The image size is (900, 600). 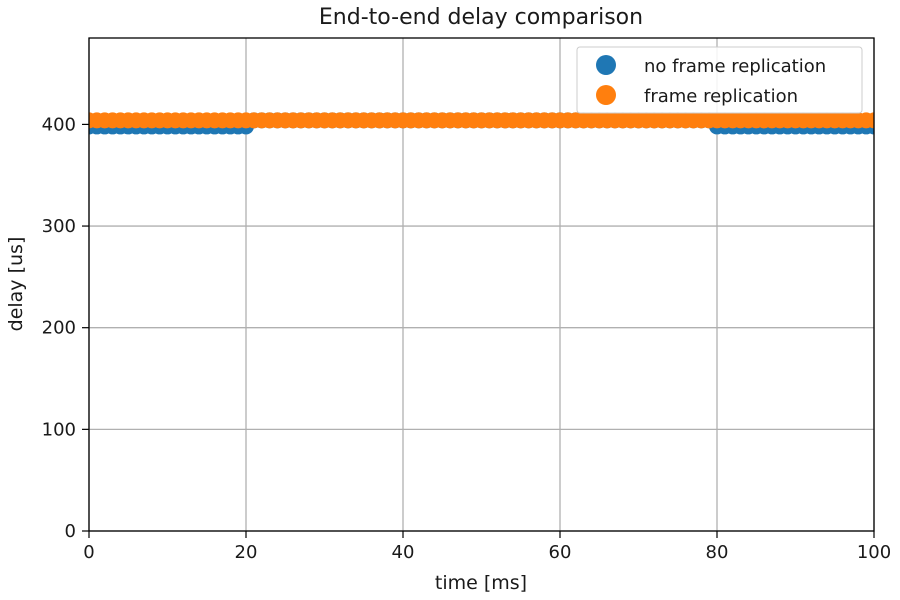 I want to click on x-tick-label: 20, so click(x=246, y=552).